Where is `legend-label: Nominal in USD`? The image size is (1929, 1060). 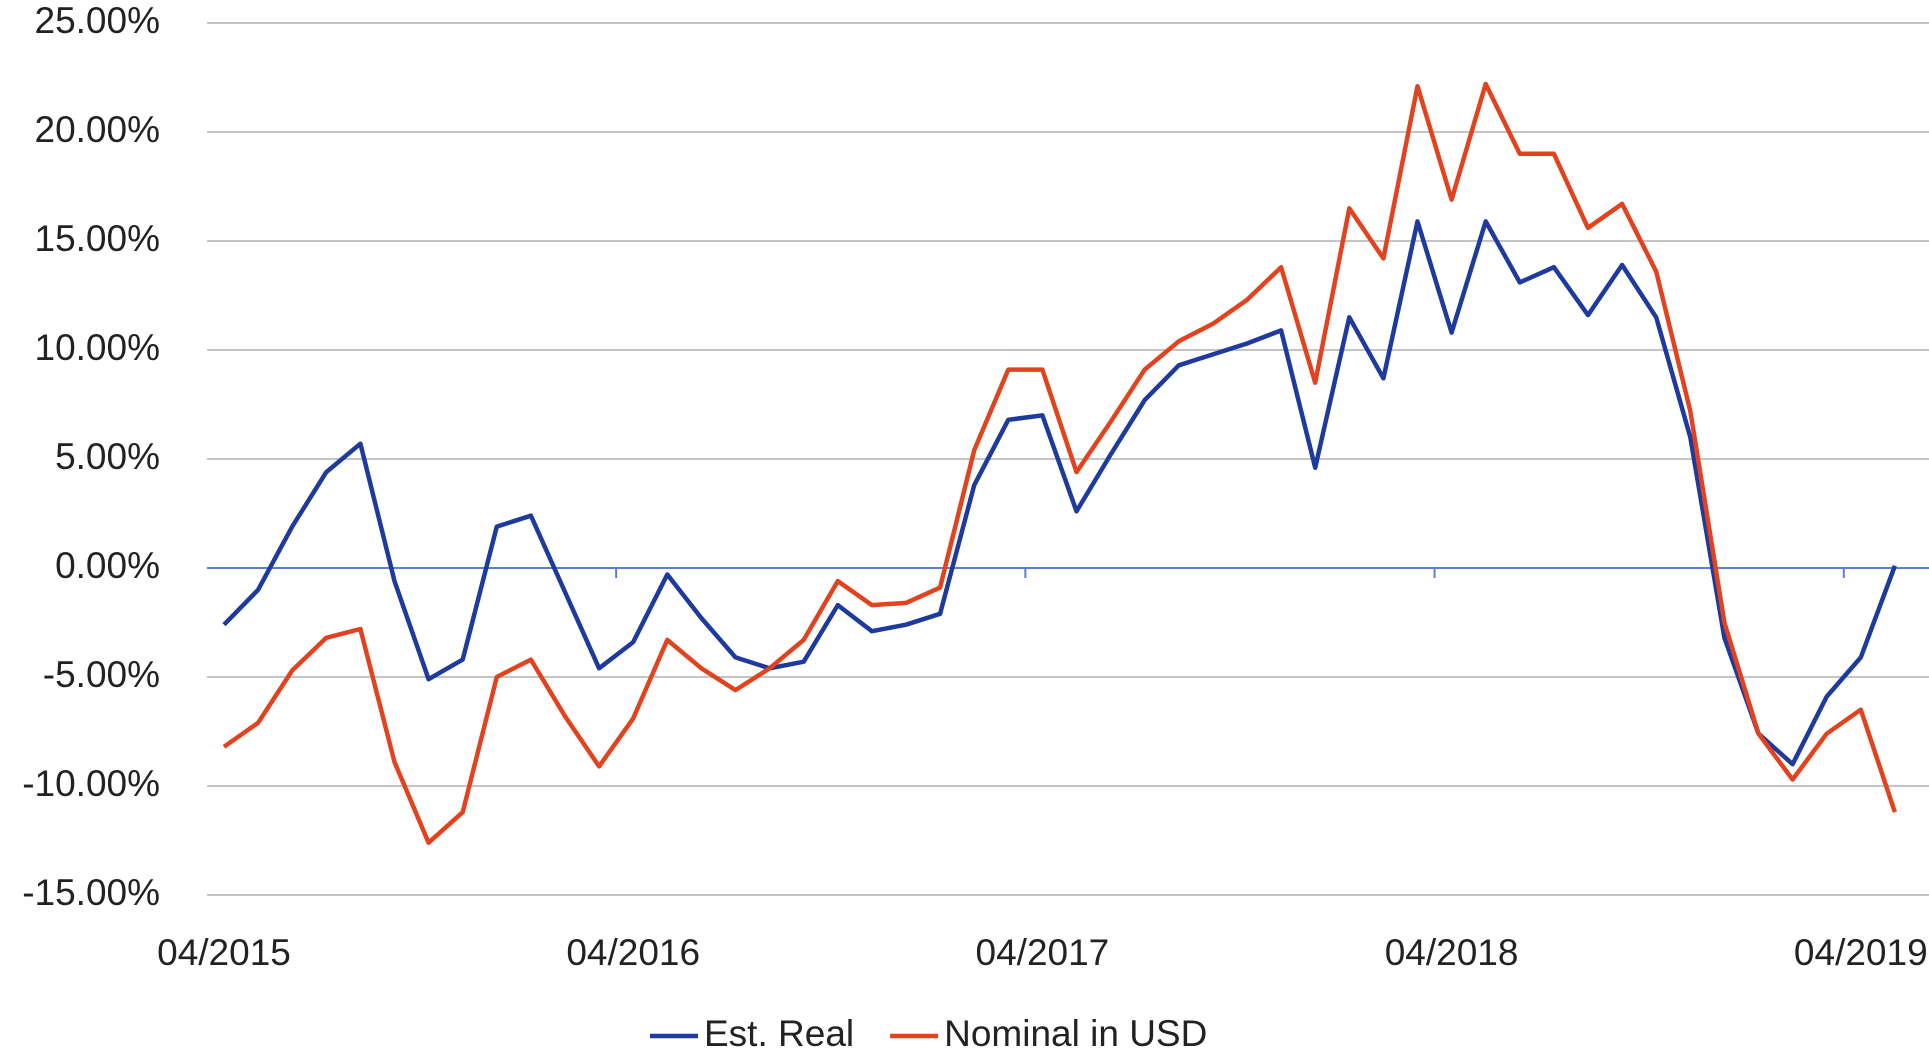
legend-label: Nominal in USD is located at coordinates (1075, 1033).